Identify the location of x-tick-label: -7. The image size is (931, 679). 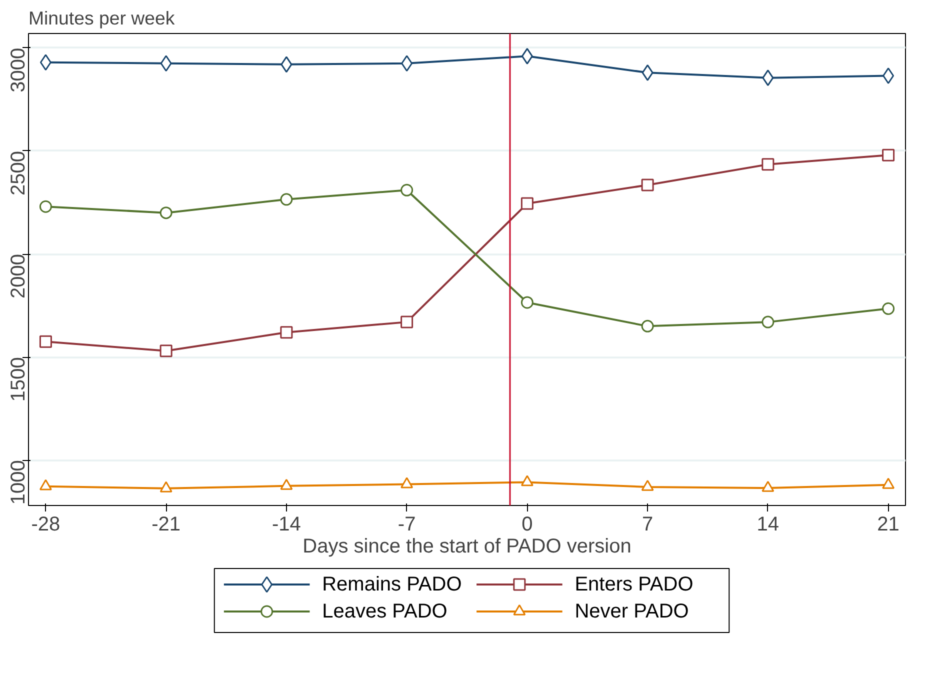
(407, 525).